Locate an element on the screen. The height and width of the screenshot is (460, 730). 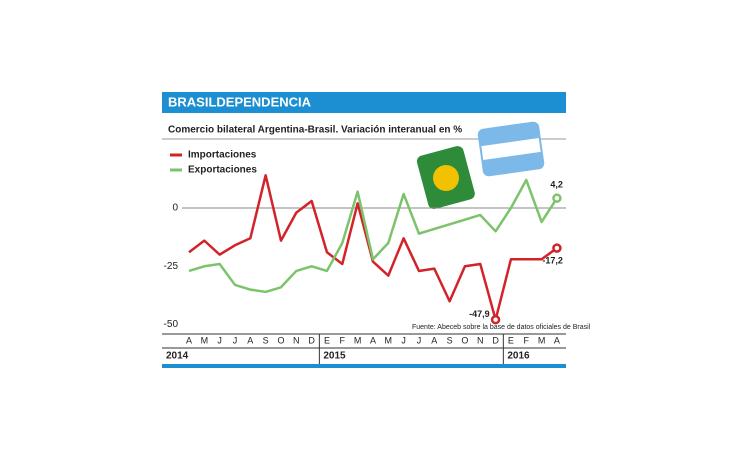
value-label: 4,2 is located at coordinates (556, 185).